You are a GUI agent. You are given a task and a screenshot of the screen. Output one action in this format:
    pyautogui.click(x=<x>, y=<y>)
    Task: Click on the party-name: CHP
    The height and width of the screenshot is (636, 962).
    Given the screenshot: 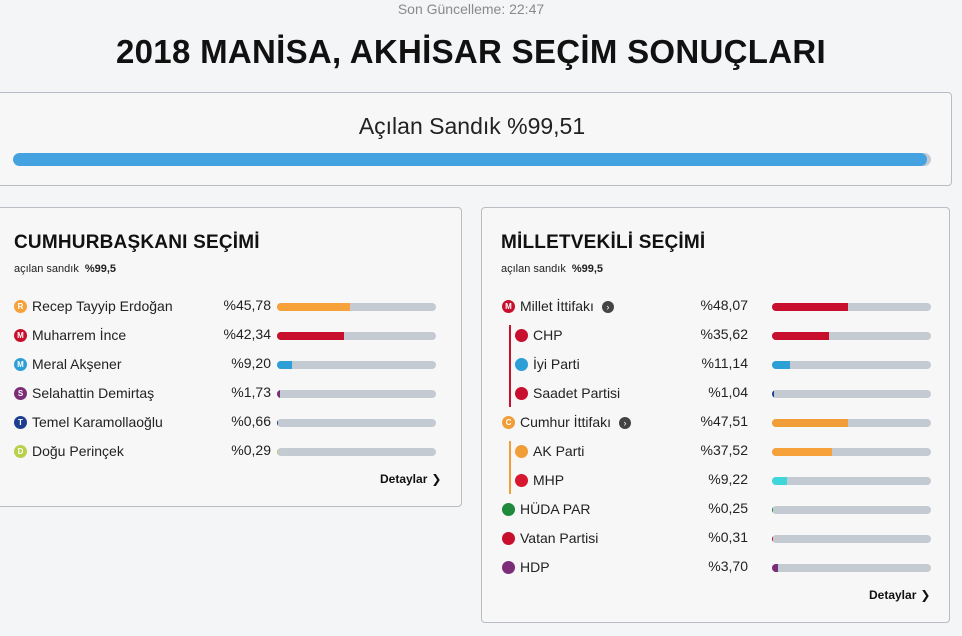 What is the action you would take?
    pyautogui.click(x=548, y=335)
    